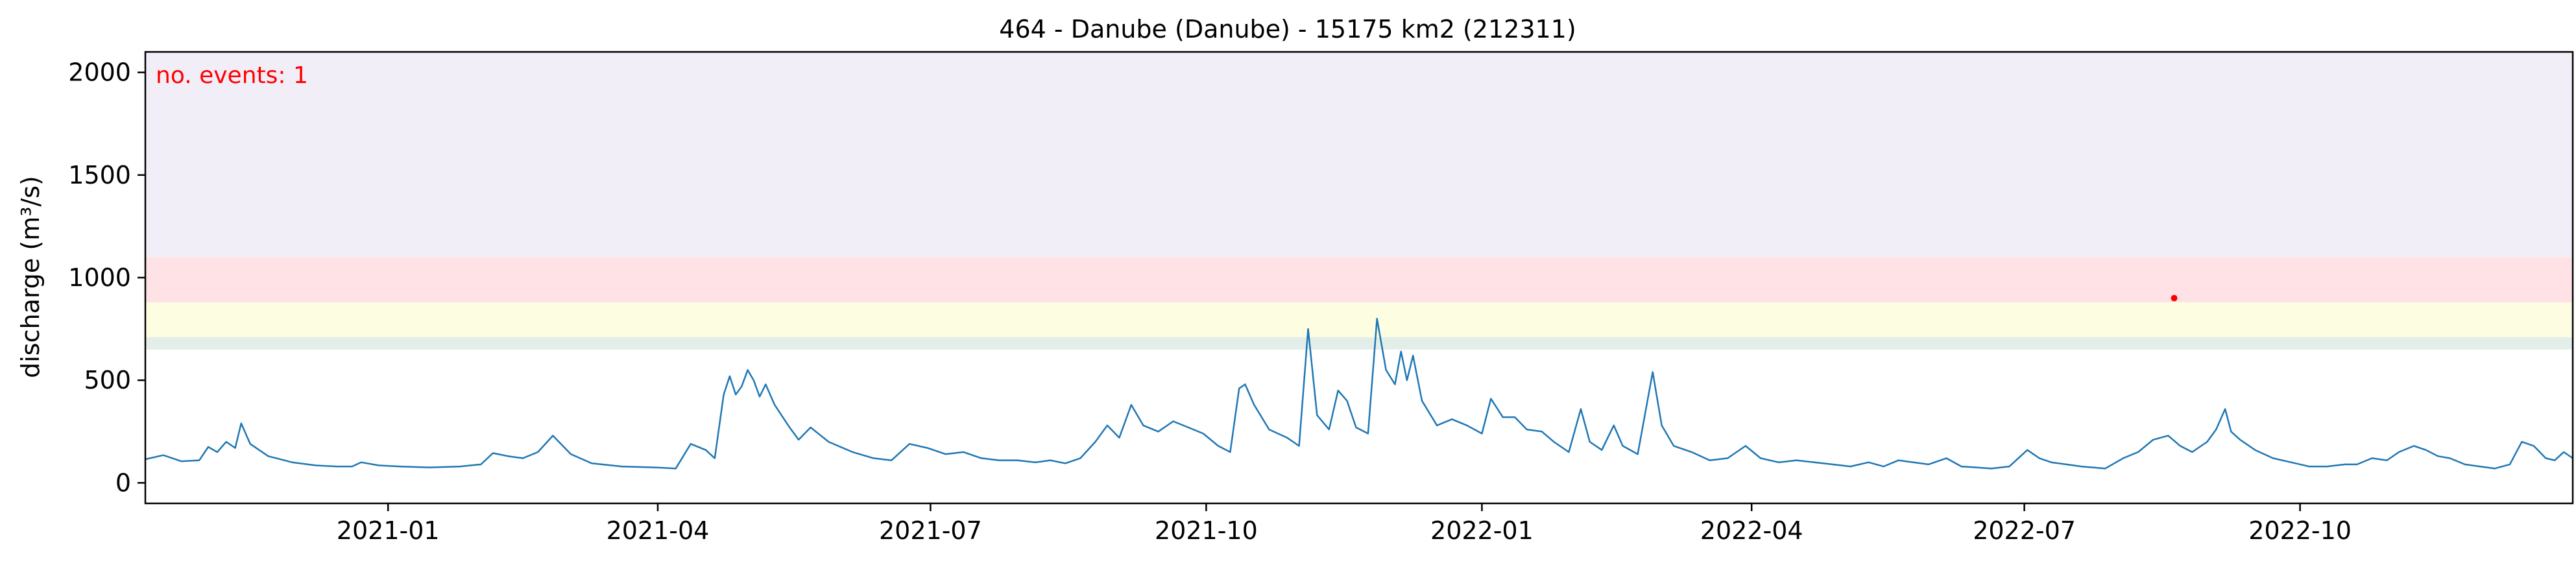  What do you see at coordinates (232, 75) in the screenshot?
I see `event-count-annotation: no. events: 1` at bounding box center [232, 75].